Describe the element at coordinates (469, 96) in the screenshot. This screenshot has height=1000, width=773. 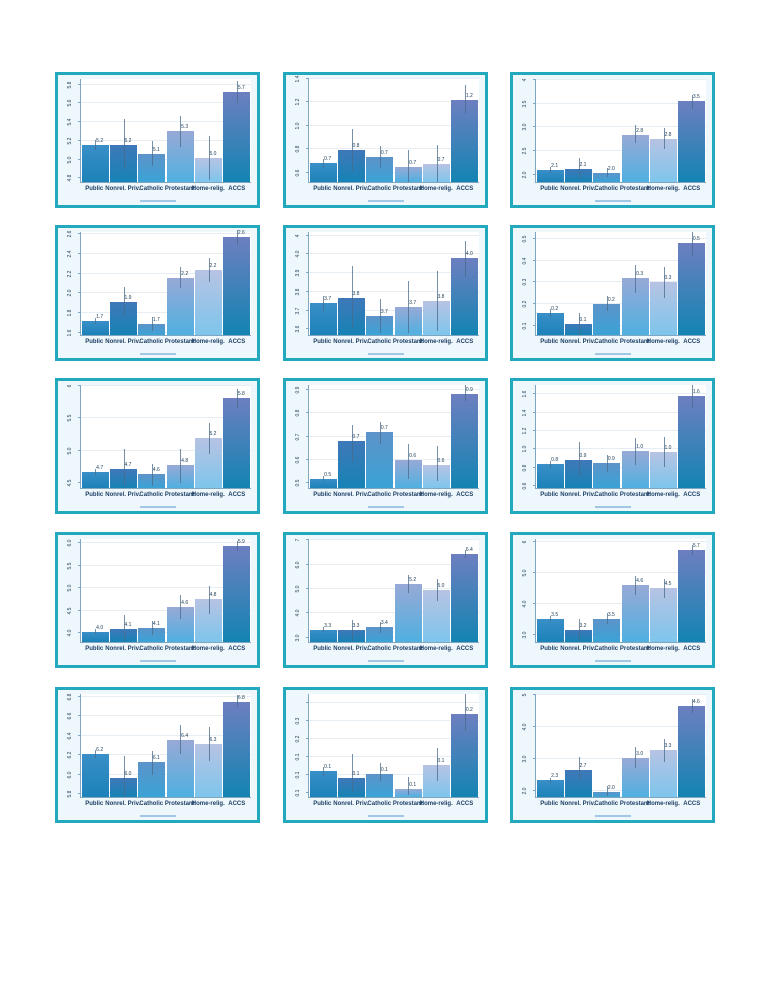
I see `value-label: 1.2` at that location.